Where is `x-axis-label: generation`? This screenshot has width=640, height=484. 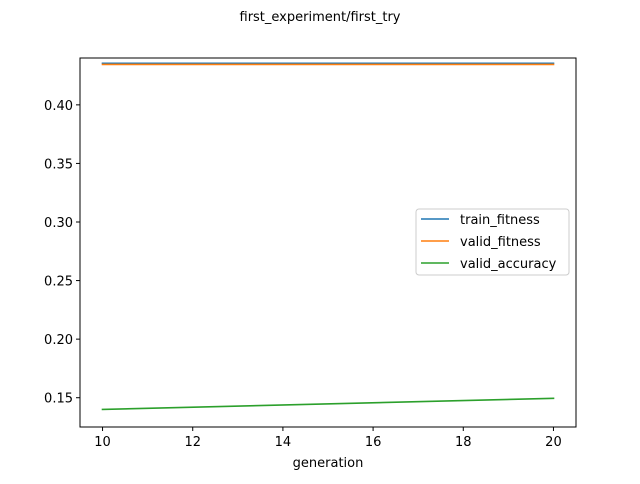
x-axis-label: generation is located at coordinates (328, 463).